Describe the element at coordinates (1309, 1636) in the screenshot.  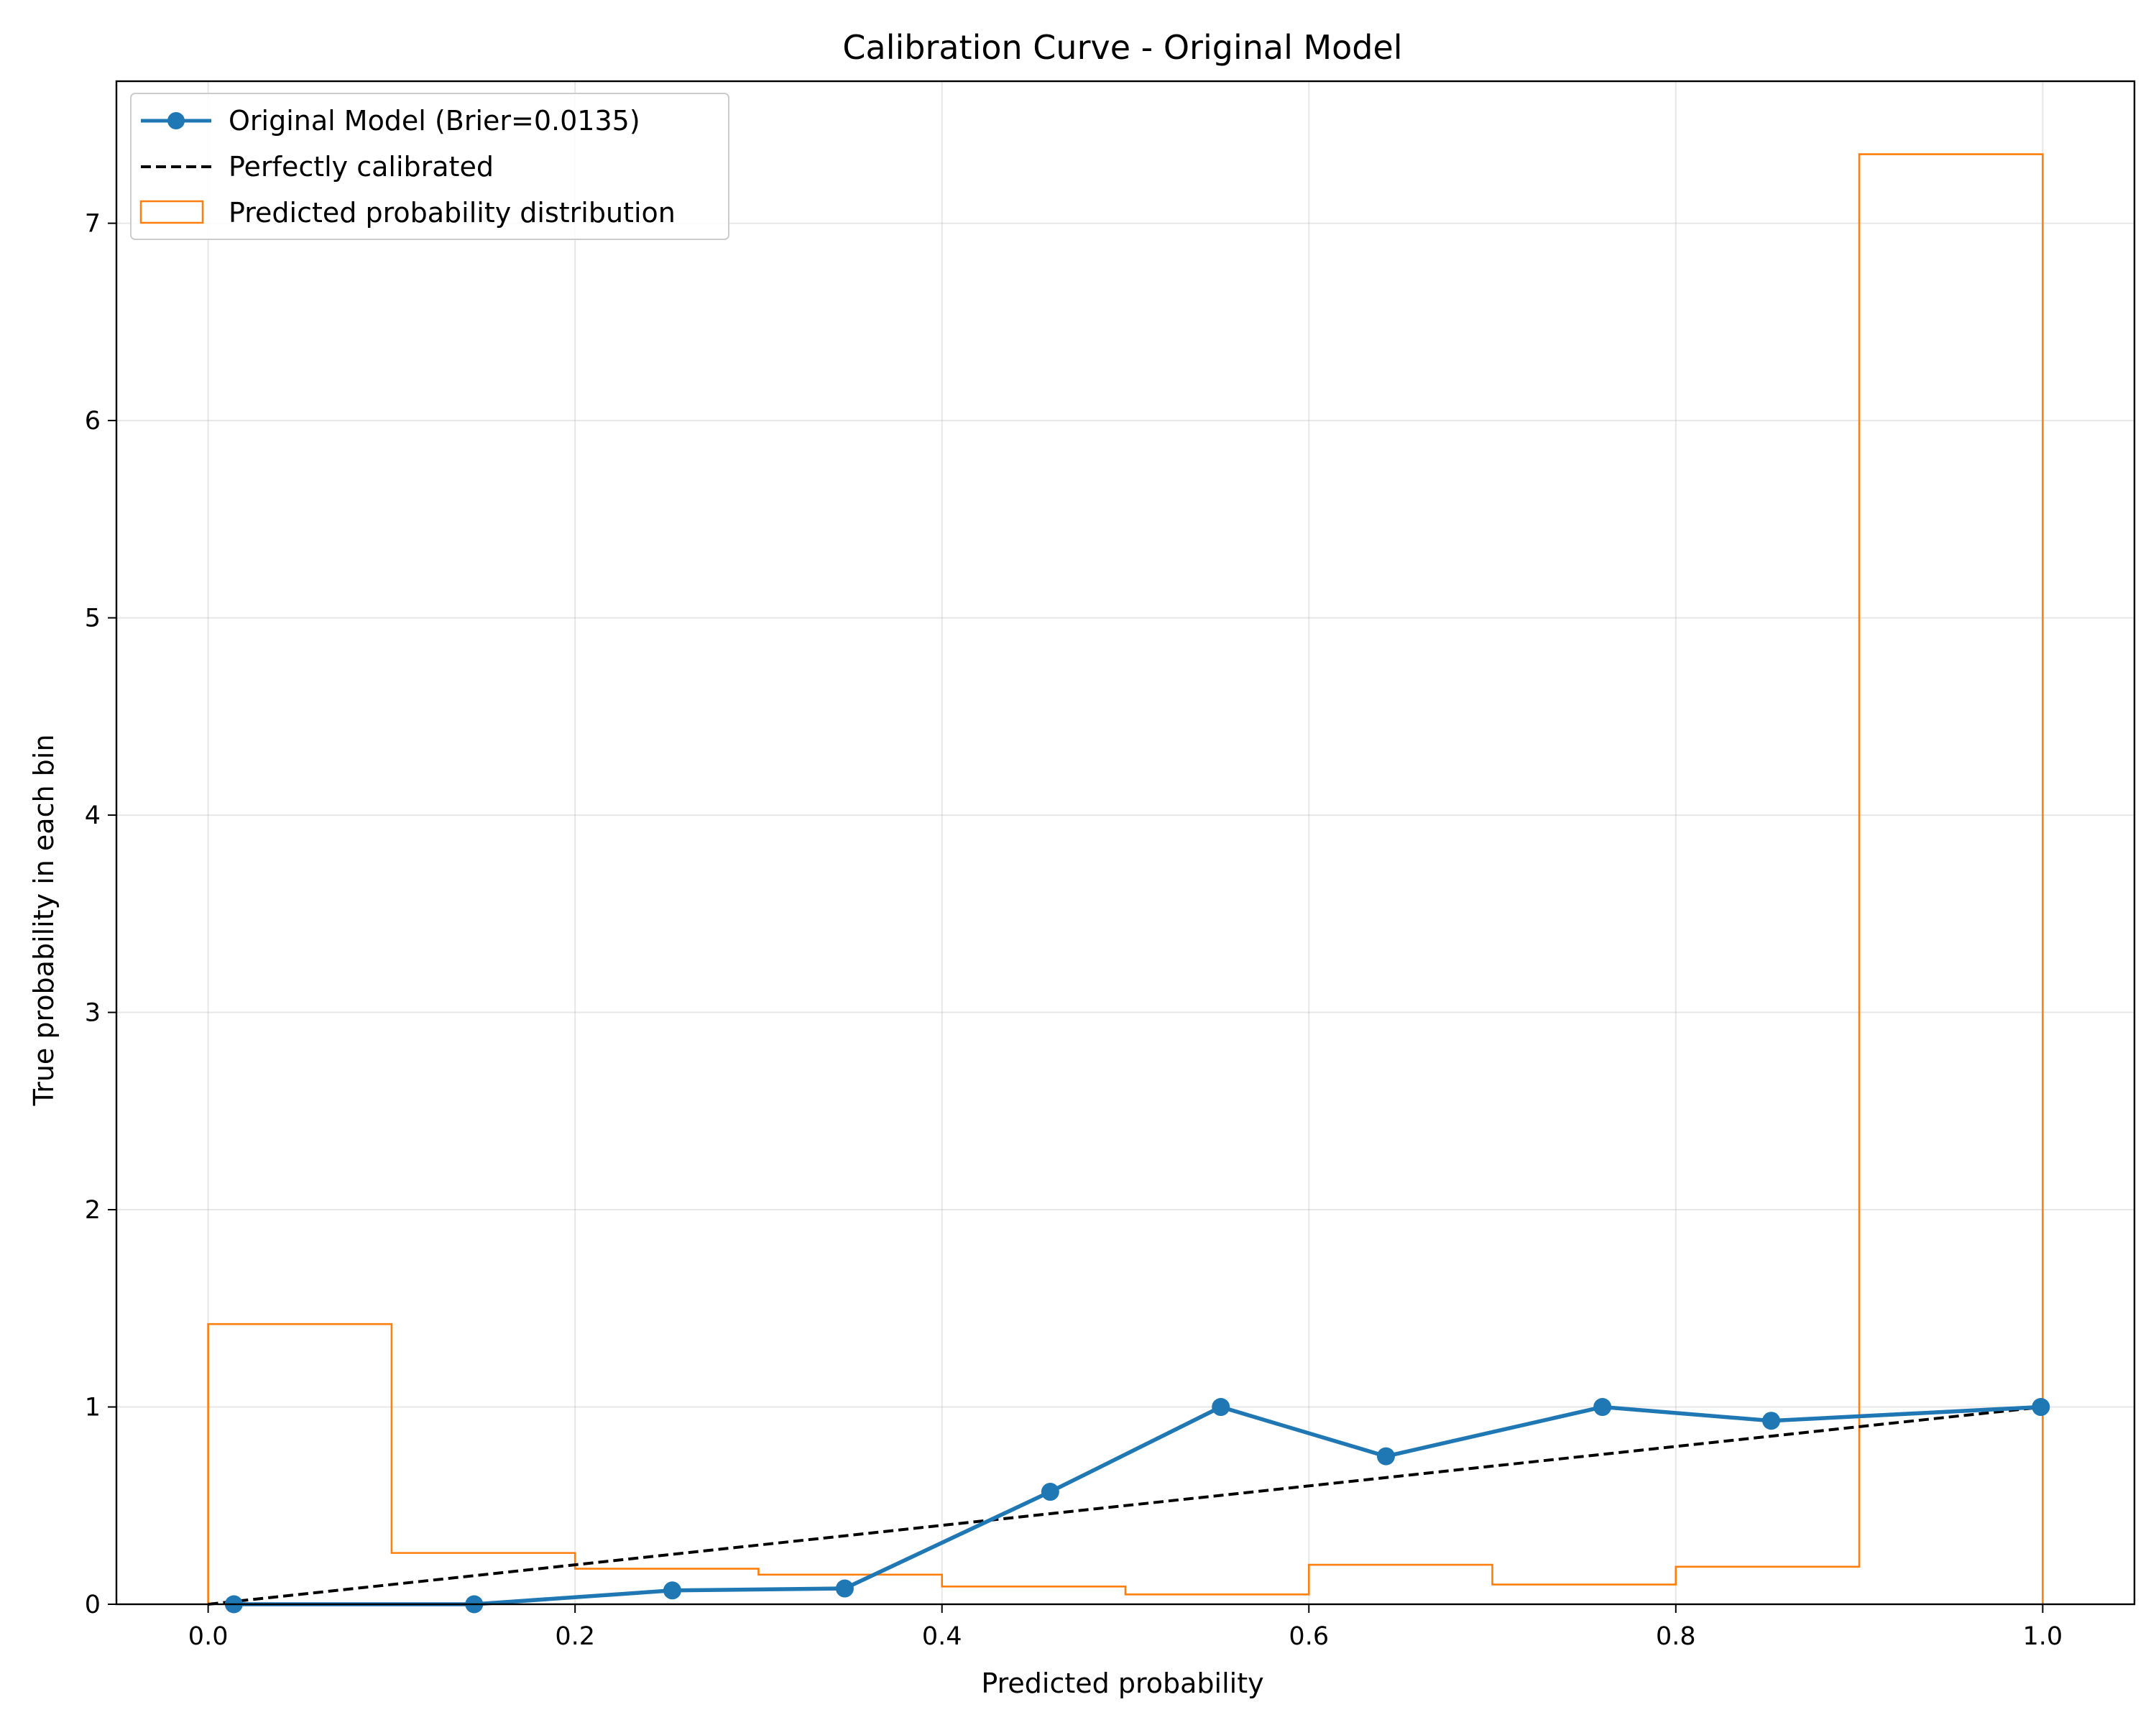
I see `x-tick-label: 0.6` at that location.